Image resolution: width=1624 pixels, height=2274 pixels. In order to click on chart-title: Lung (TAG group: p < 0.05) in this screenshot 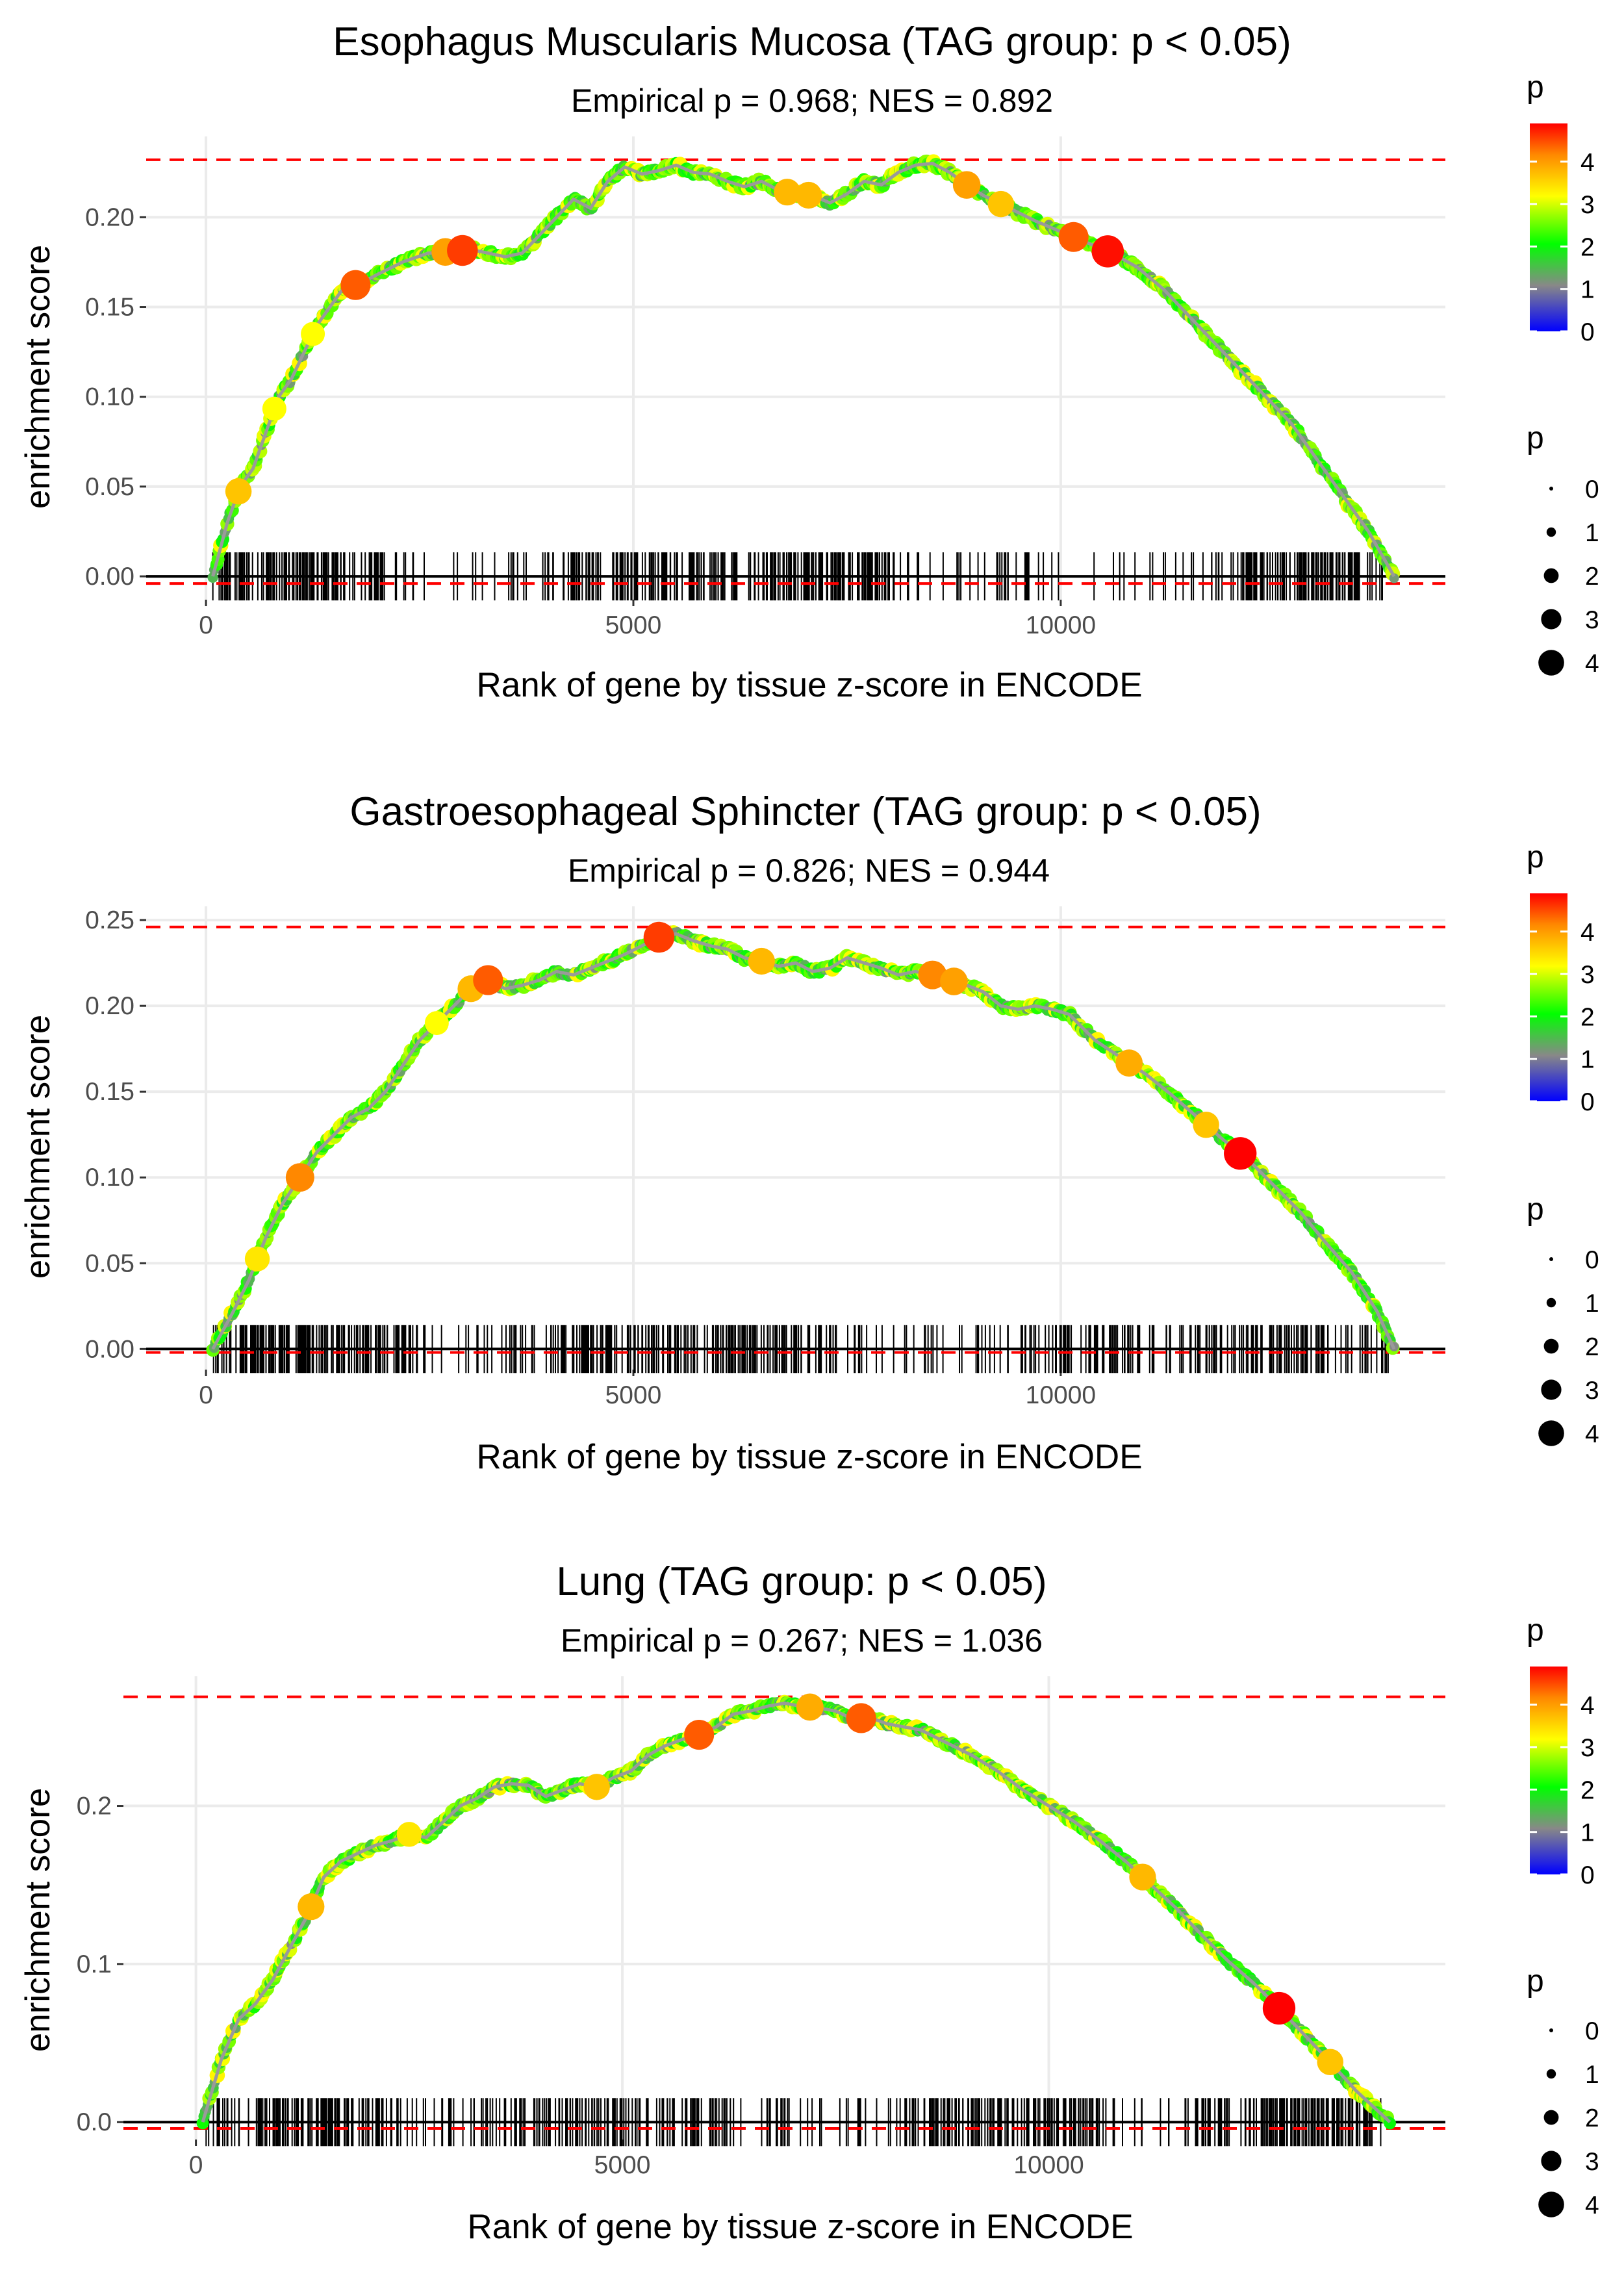, I will do `click(801, 1581)`.